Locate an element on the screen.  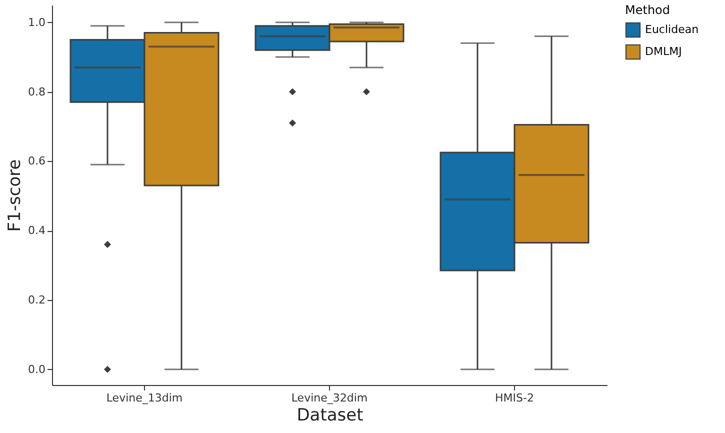
x-tick-label: HMIS-2 is located at coordinates (514, 398).